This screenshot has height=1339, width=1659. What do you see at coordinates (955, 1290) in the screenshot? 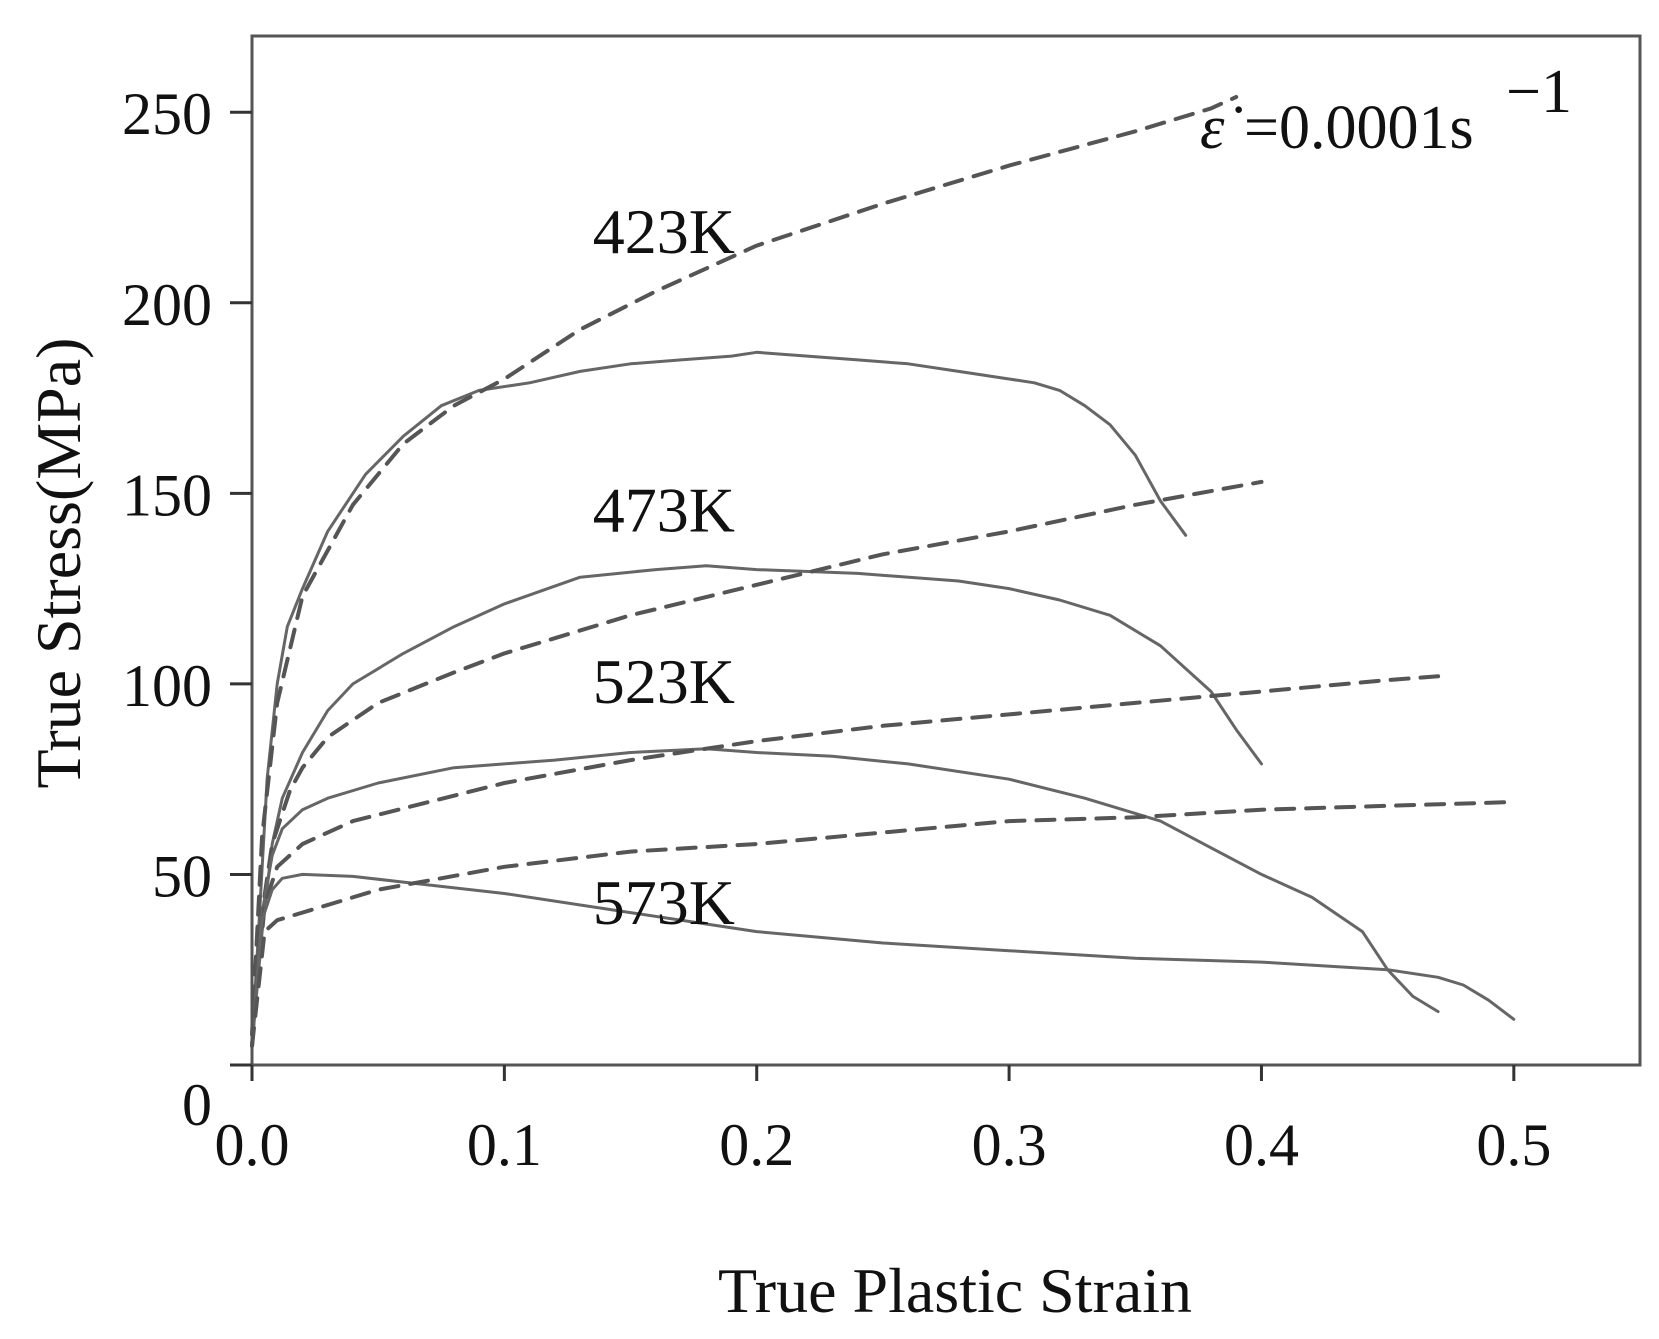
I see `x-axis-title: True Plastic Strain` at bounding box center [955, 1290].